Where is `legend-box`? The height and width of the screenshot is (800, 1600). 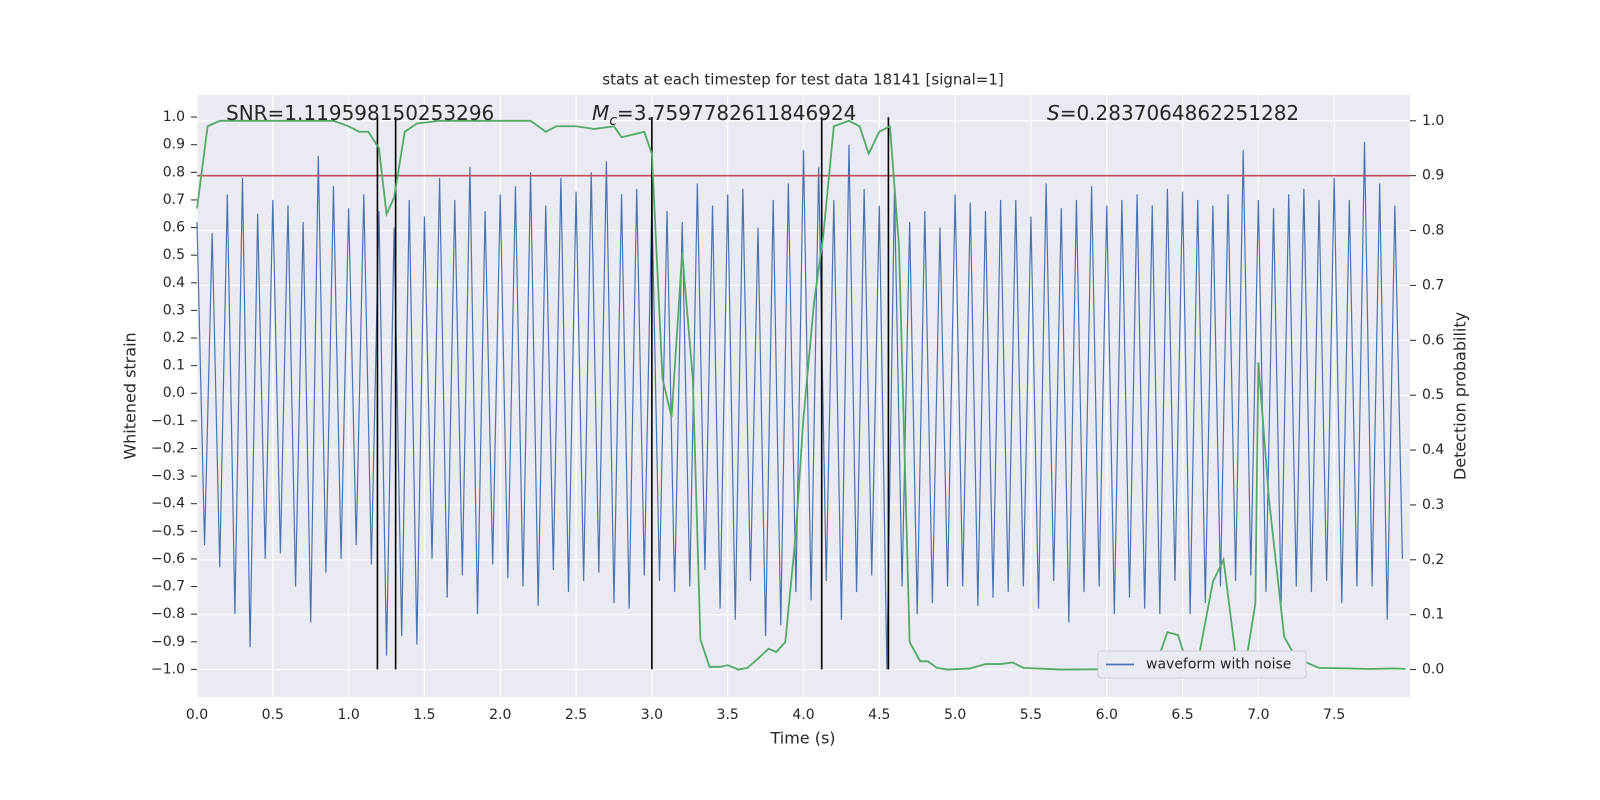 legend-box is located at coordinates (1202, 664).